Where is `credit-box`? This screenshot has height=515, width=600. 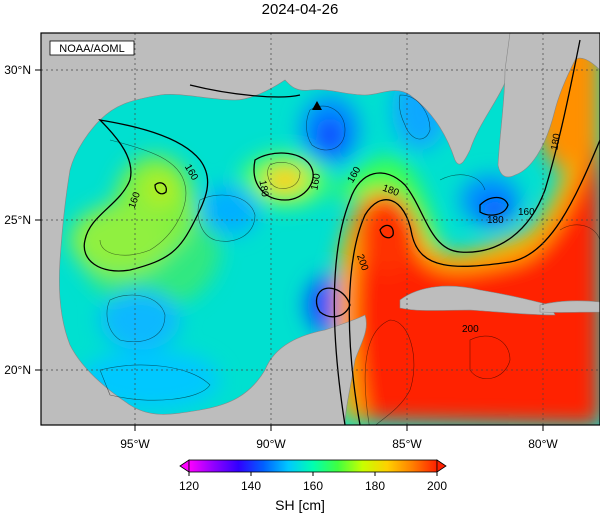
credit-box is located at coordinates (92, 48).